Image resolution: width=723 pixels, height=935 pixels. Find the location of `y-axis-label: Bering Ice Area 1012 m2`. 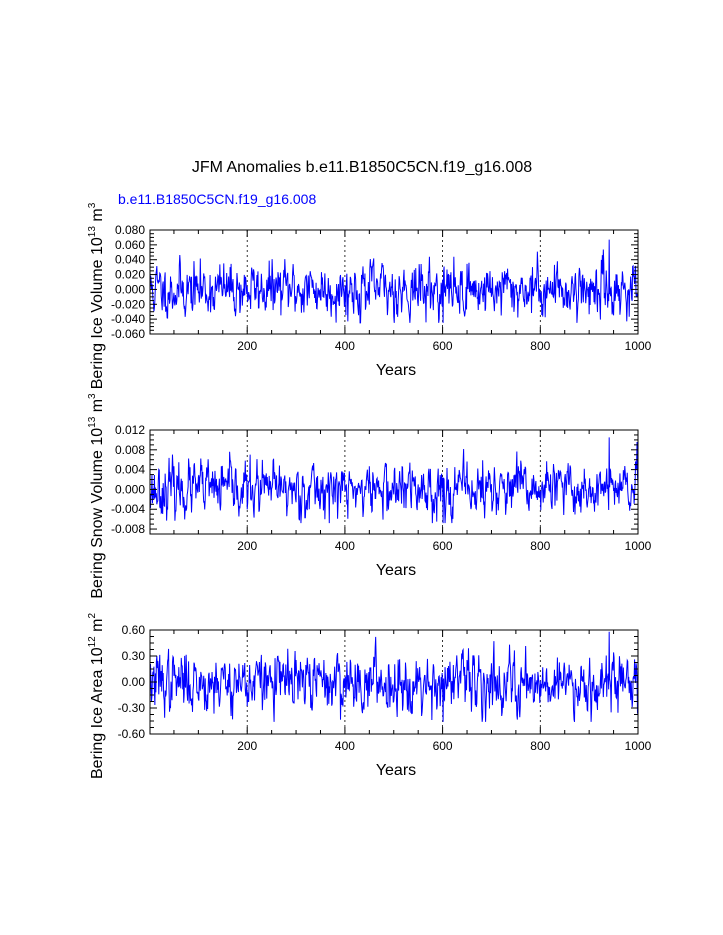

y-axis-label: Bering Ice Area 1012 m2 is located at coordinates (96, 696).